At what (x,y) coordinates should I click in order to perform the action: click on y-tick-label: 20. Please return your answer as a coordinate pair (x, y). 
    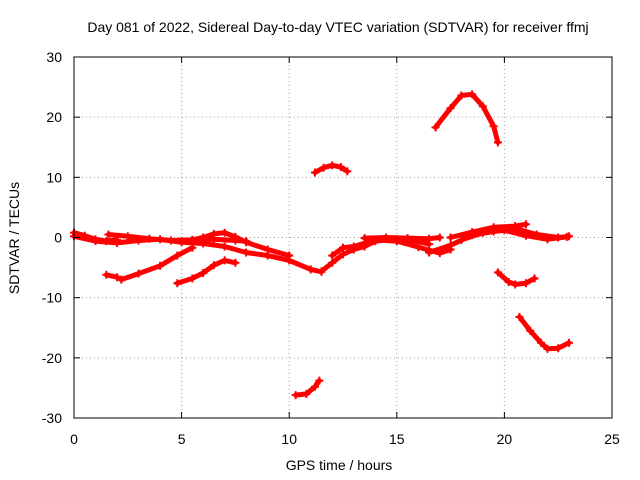
    Looking at the image, I should click on (54, 117).